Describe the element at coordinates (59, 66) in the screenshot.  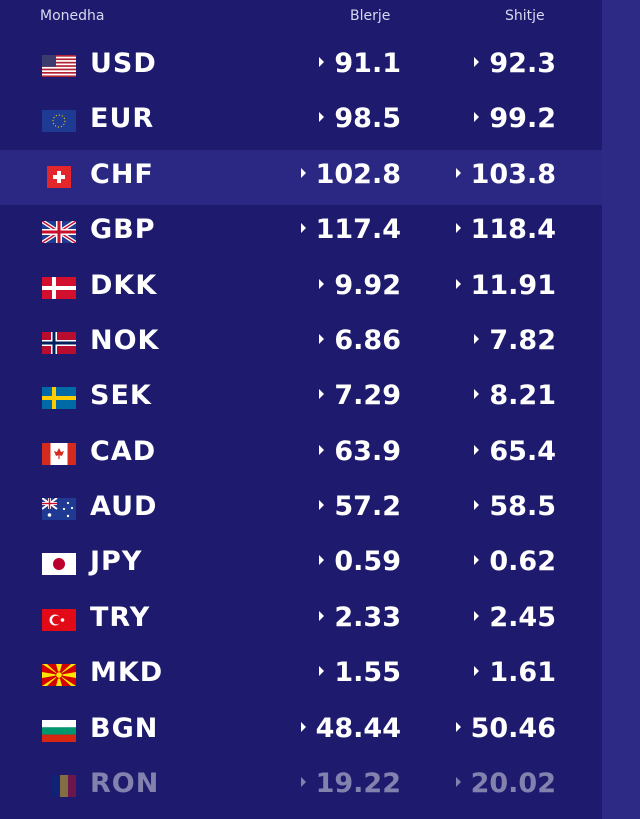
I see `us-flag-icon` at that location.